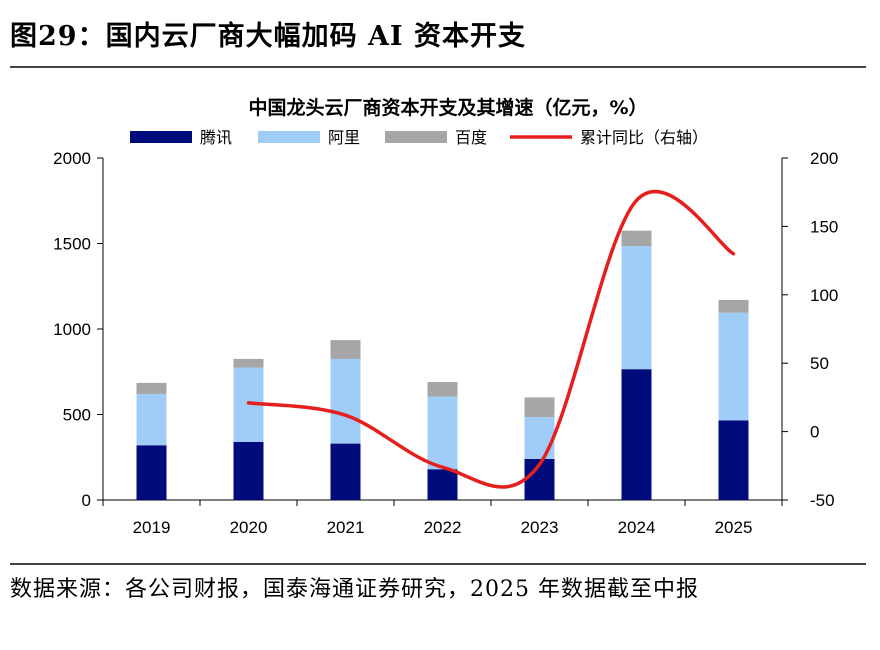 Image resolution: width=880 pixels, height=650 pixels. Describe the element at coordinates (249, 527) in the screenshot. I see `x-axis-tick-label: 2020` at that location.